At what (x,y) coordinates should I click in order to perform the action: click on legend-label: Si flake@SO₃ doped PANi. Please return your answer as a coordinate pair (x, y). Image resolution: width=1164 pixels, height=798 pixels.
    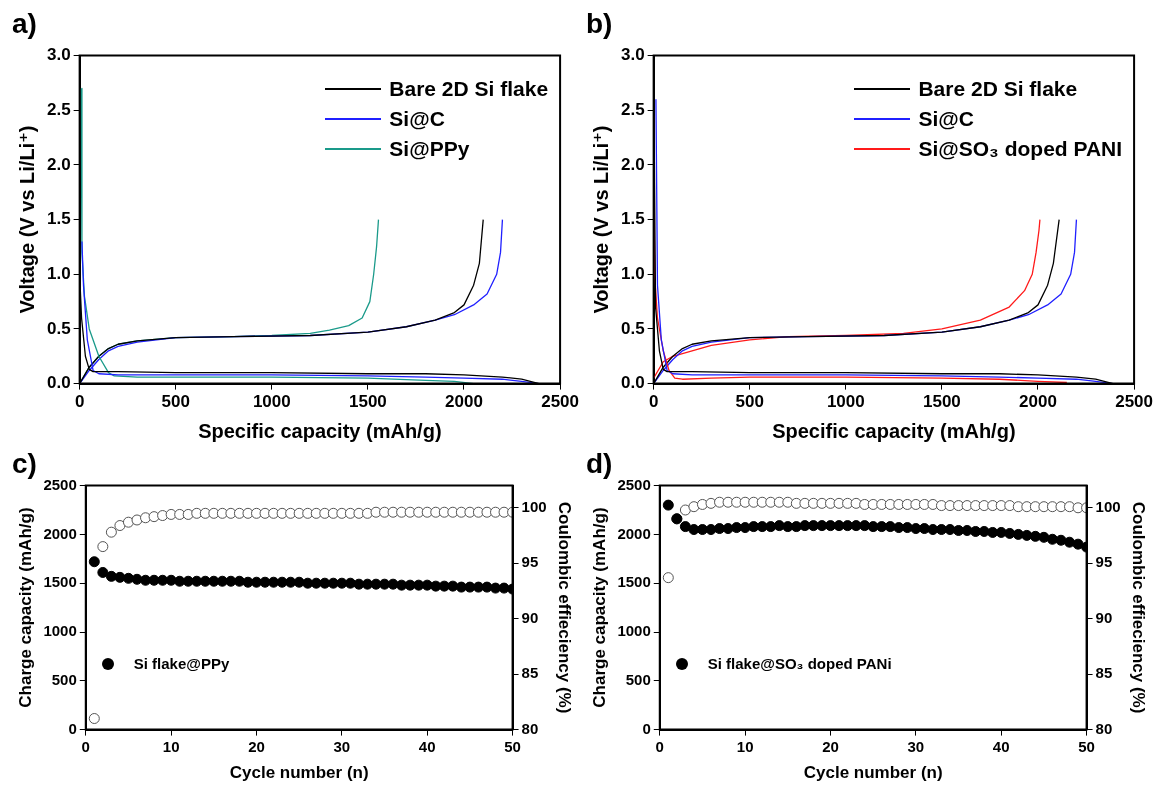
    Looking at the image, I should click on (799, 663).